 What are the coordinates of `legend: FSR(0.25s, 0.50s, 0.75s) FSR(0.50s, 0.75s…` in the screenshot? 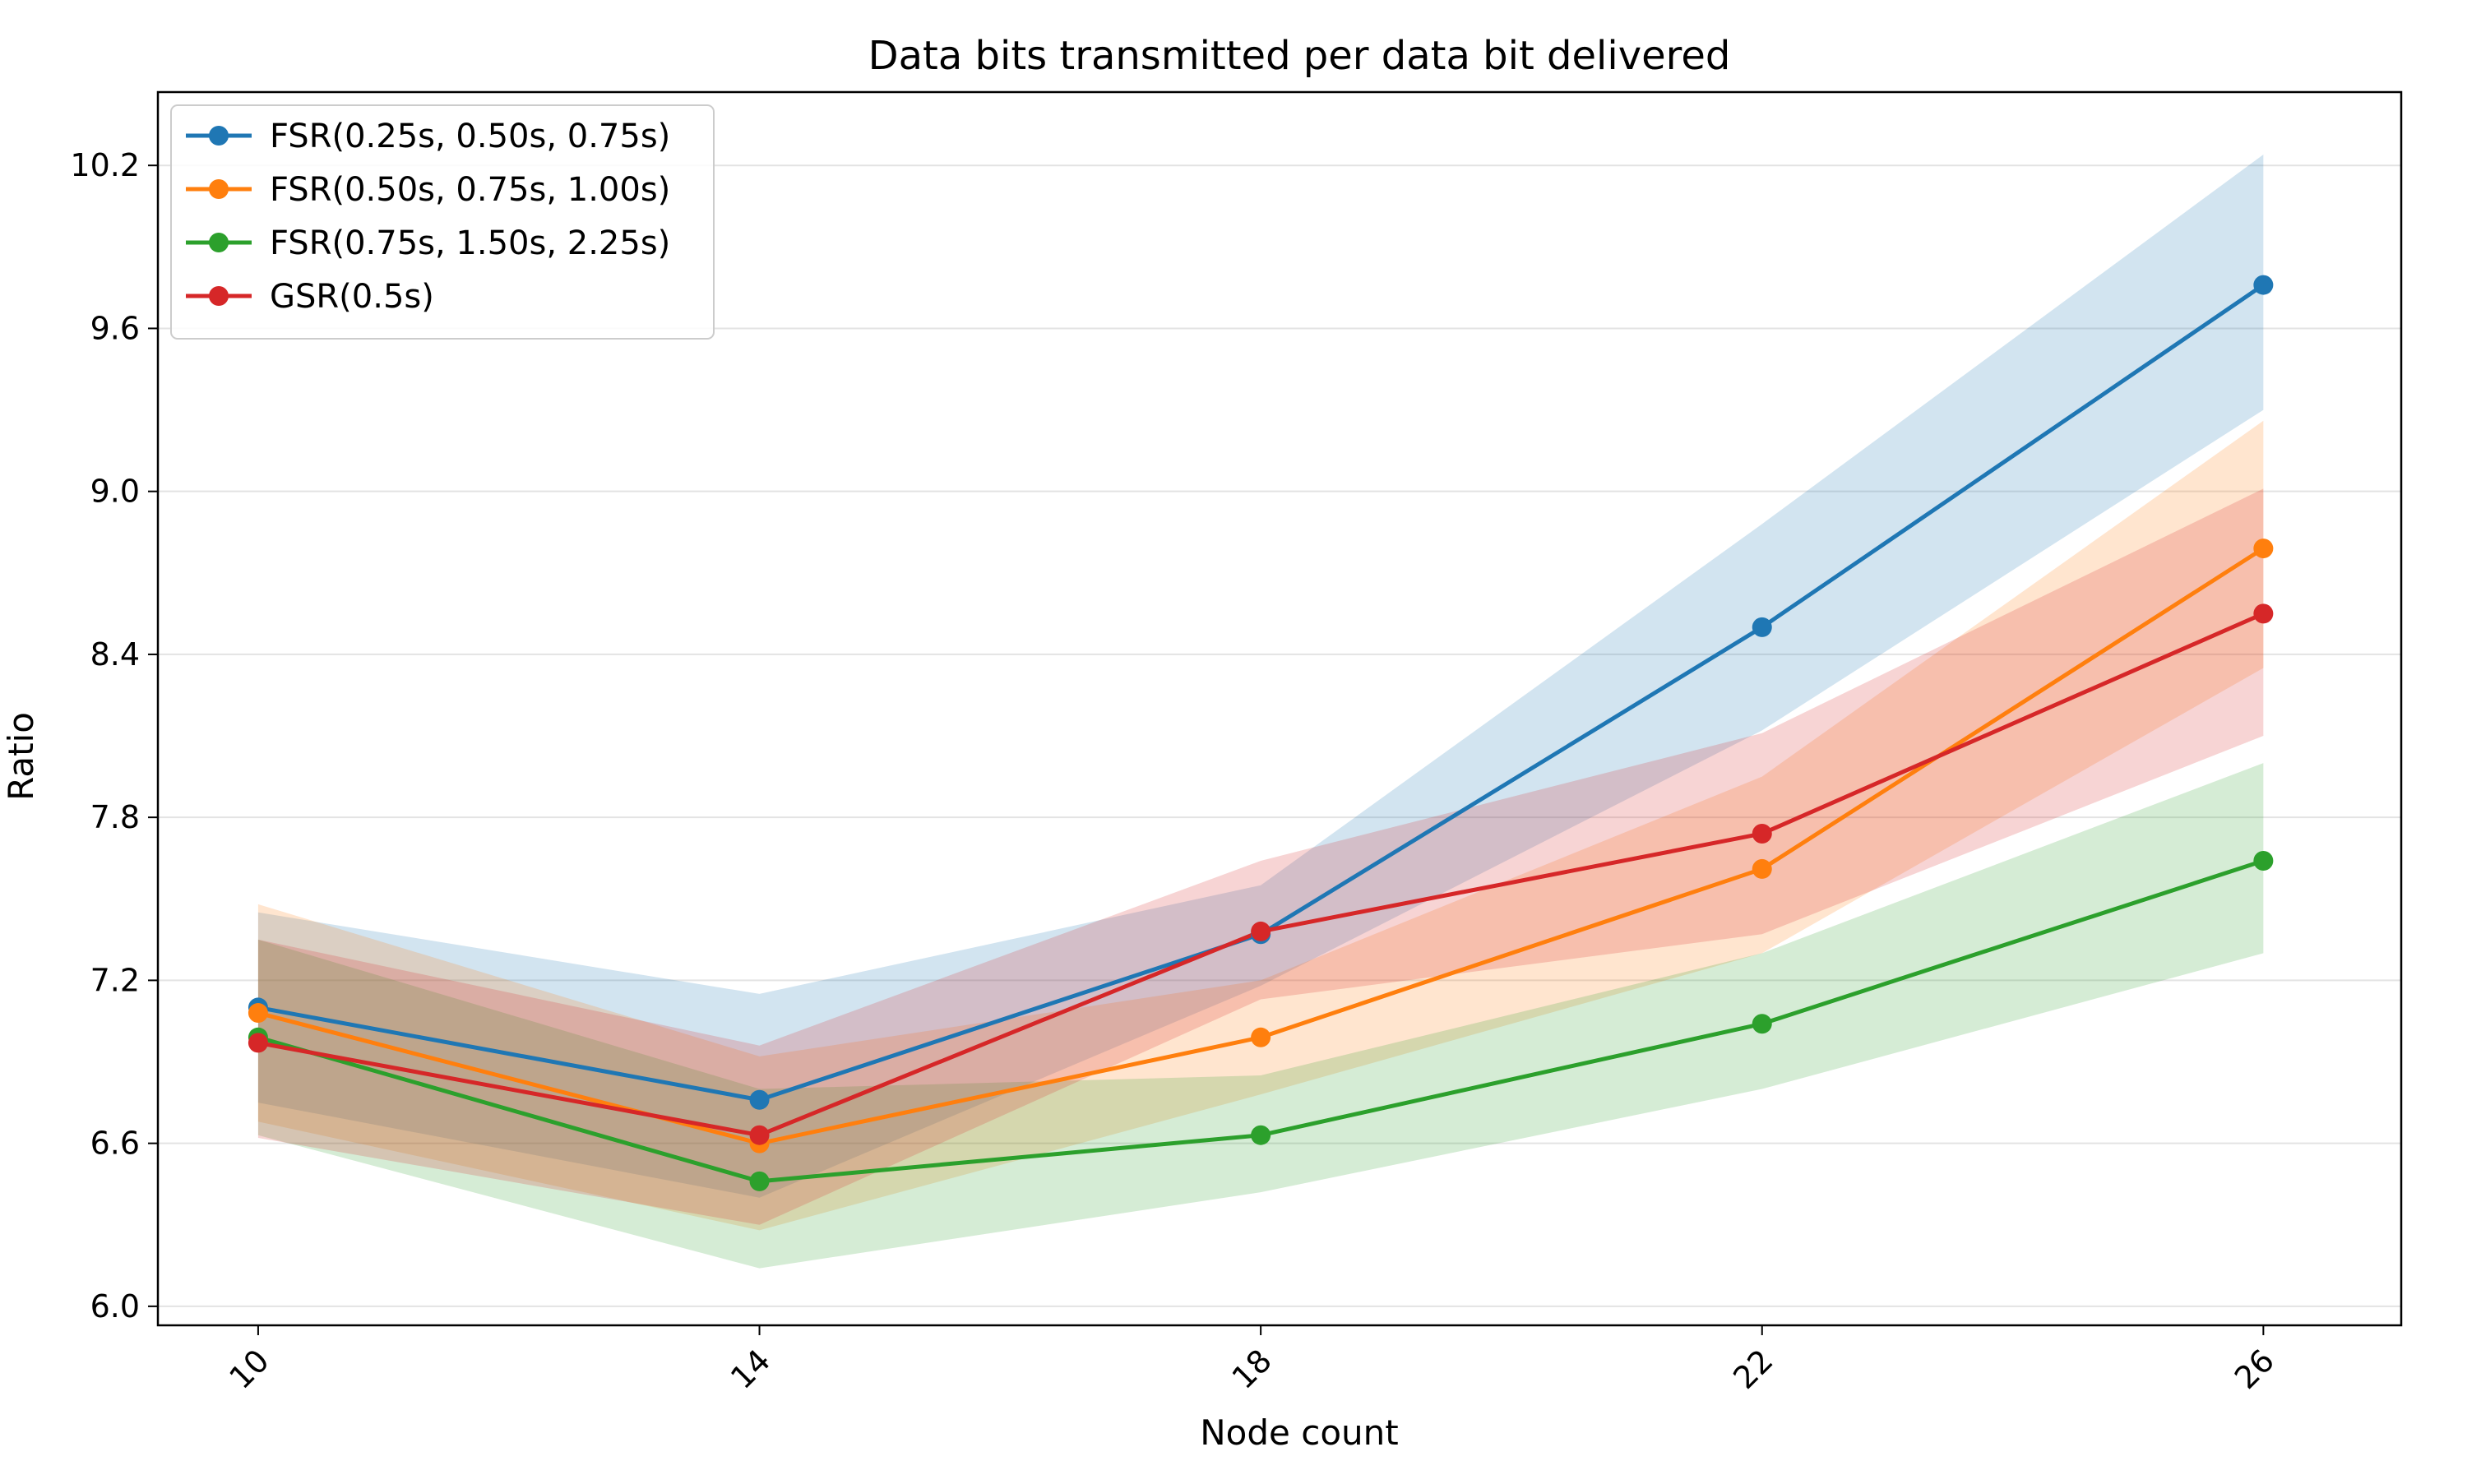 It's located at (442, 222).